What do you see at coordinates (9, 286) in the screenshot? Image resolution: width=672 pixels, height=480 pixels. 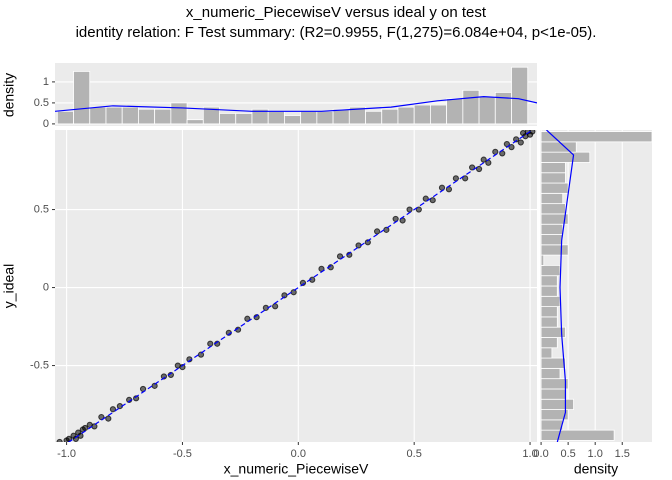 I see `y-axis-title: y_ideal` at bounding box center [9, 286].